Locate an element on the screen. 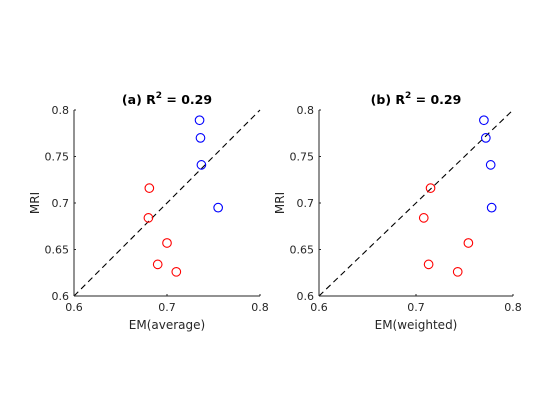 Image resolution: width=560 pixels, height=420 pixels. panel-title: (a) R2 = 0.29 is located at coordinates (167, 99).